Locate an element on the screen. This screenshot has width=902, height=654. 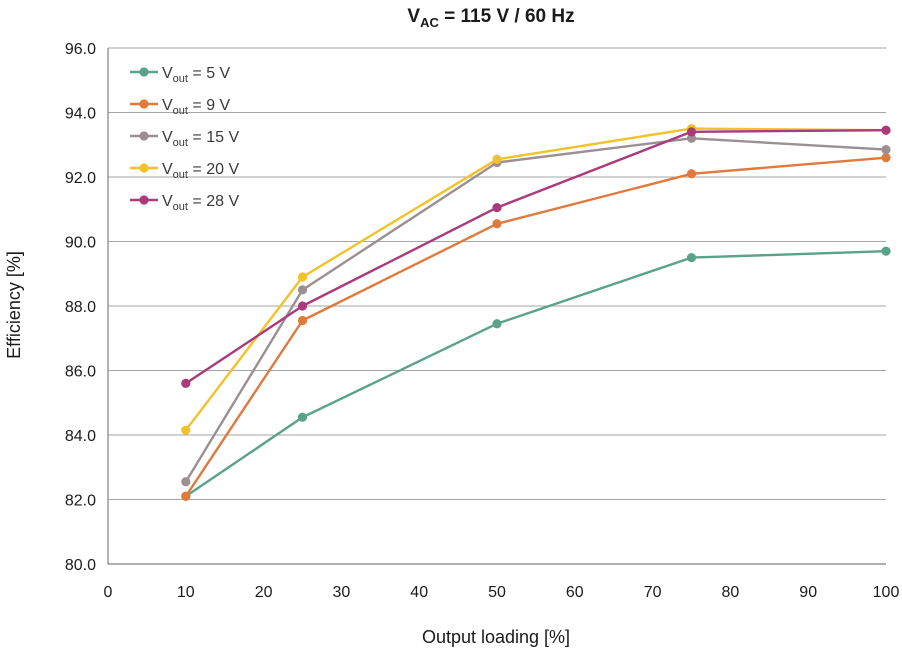
legend-label: Vout = 28 V is located at coordinates (200, 203).